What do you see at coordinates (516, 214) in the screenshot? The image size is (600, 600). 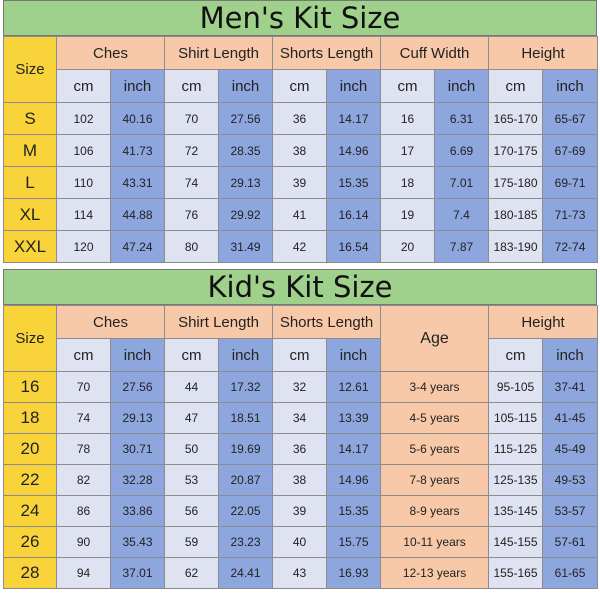 I see `height-cm-cell: 180-185` at bounding box center [516, 214].